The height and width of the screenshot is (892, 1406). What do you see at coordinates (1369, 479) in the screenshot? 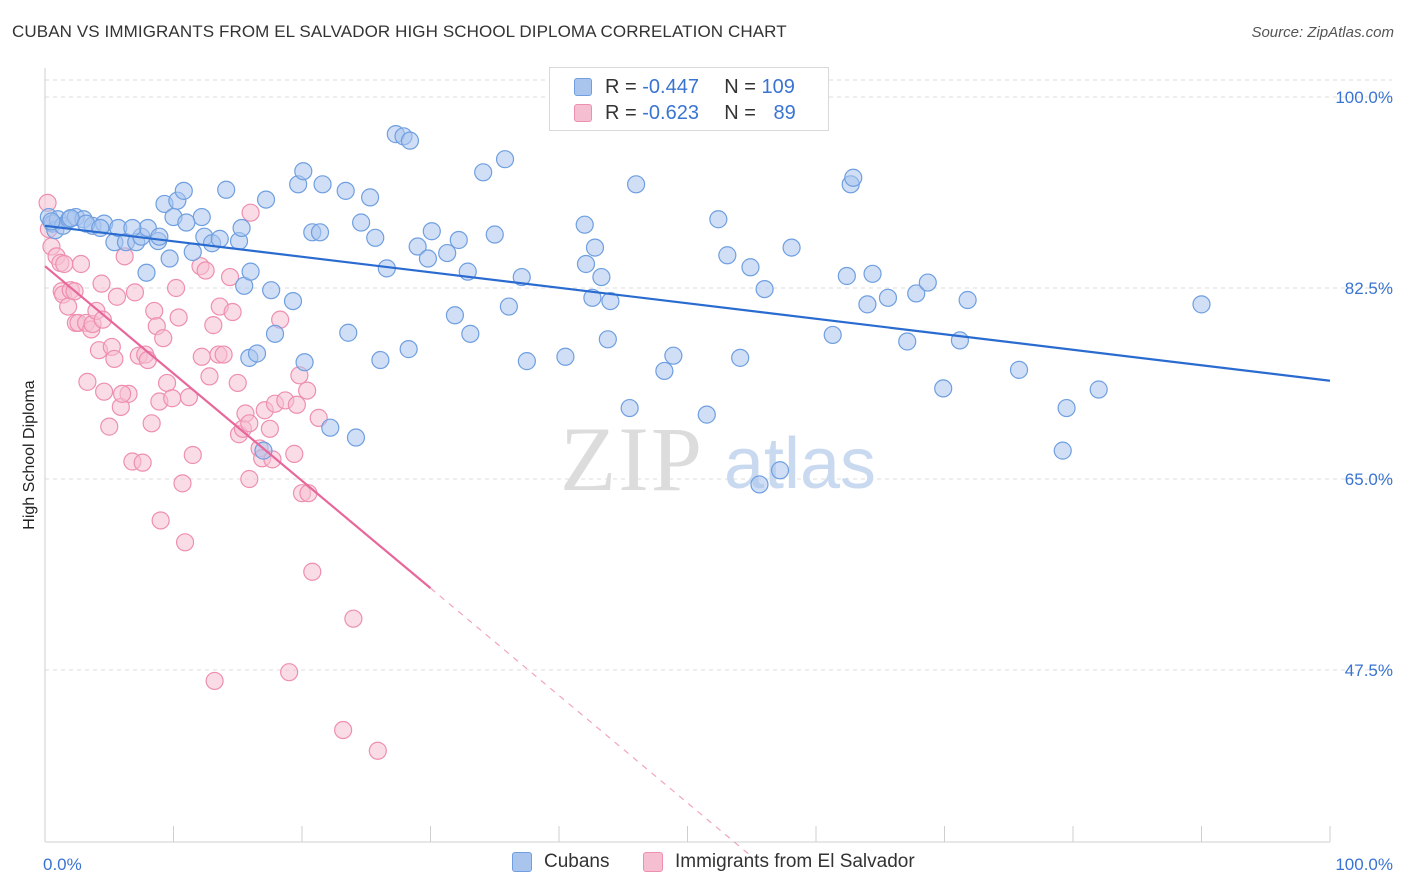
I see `y-tick-label: 65.0%` at bounding box center [1369, 479].